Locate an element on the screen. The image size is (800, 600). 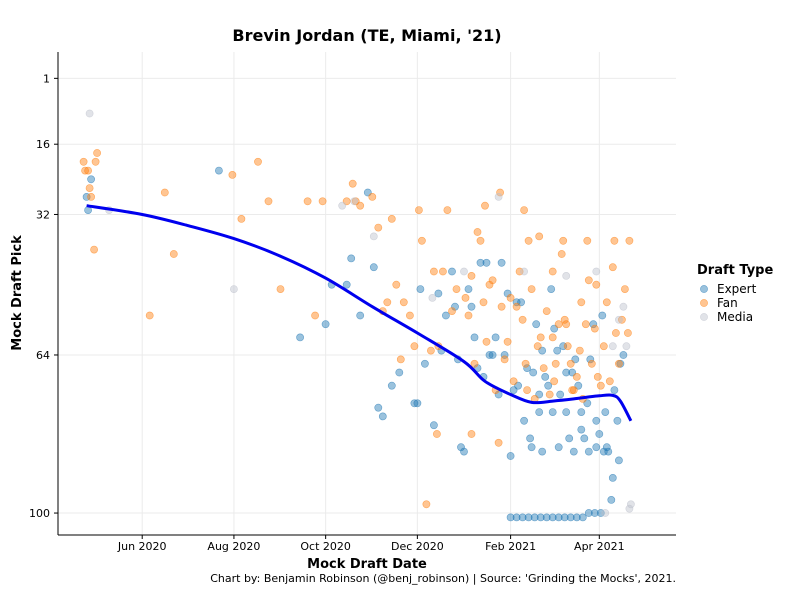
y-axis-title: Mock Draft Pick is located at coordinates (17, 293).